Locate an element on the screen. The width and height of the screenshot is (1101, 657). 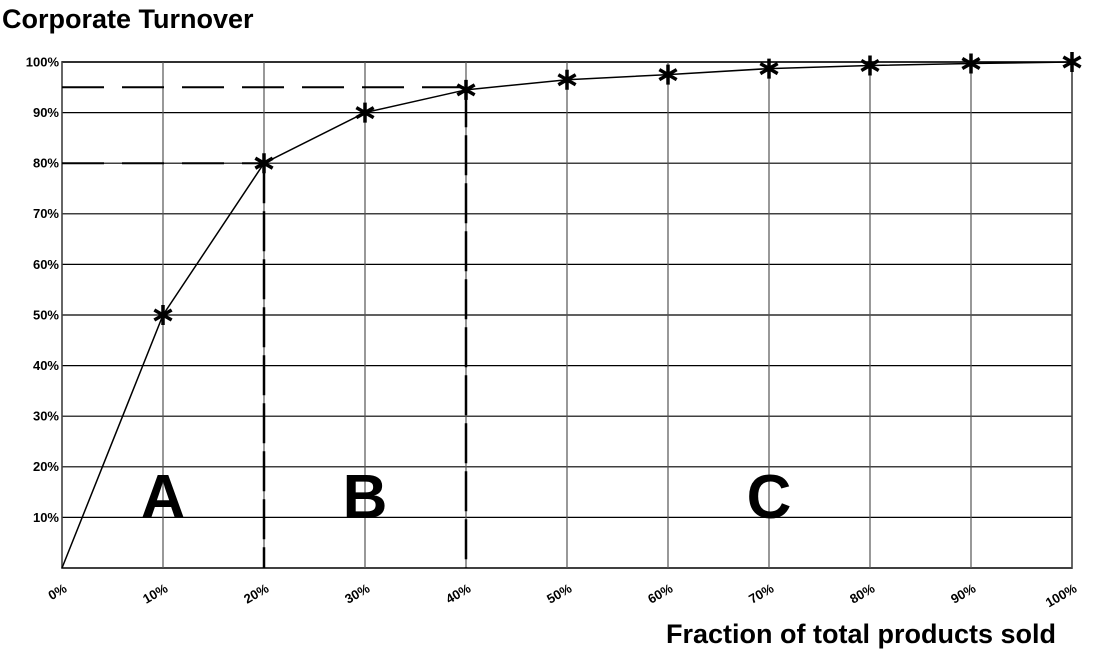
y-tick-label: 70% is located at coordinates (46, 213).